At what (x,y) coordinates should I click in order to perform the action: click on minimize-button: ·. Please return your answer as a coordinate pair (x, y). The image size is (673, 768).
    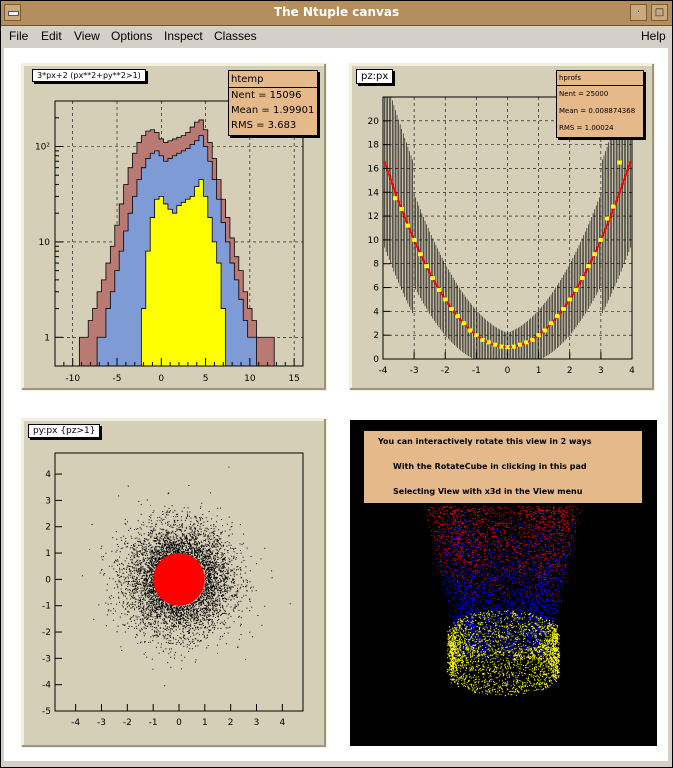
    Looking at the image, I should click on (638, 12).